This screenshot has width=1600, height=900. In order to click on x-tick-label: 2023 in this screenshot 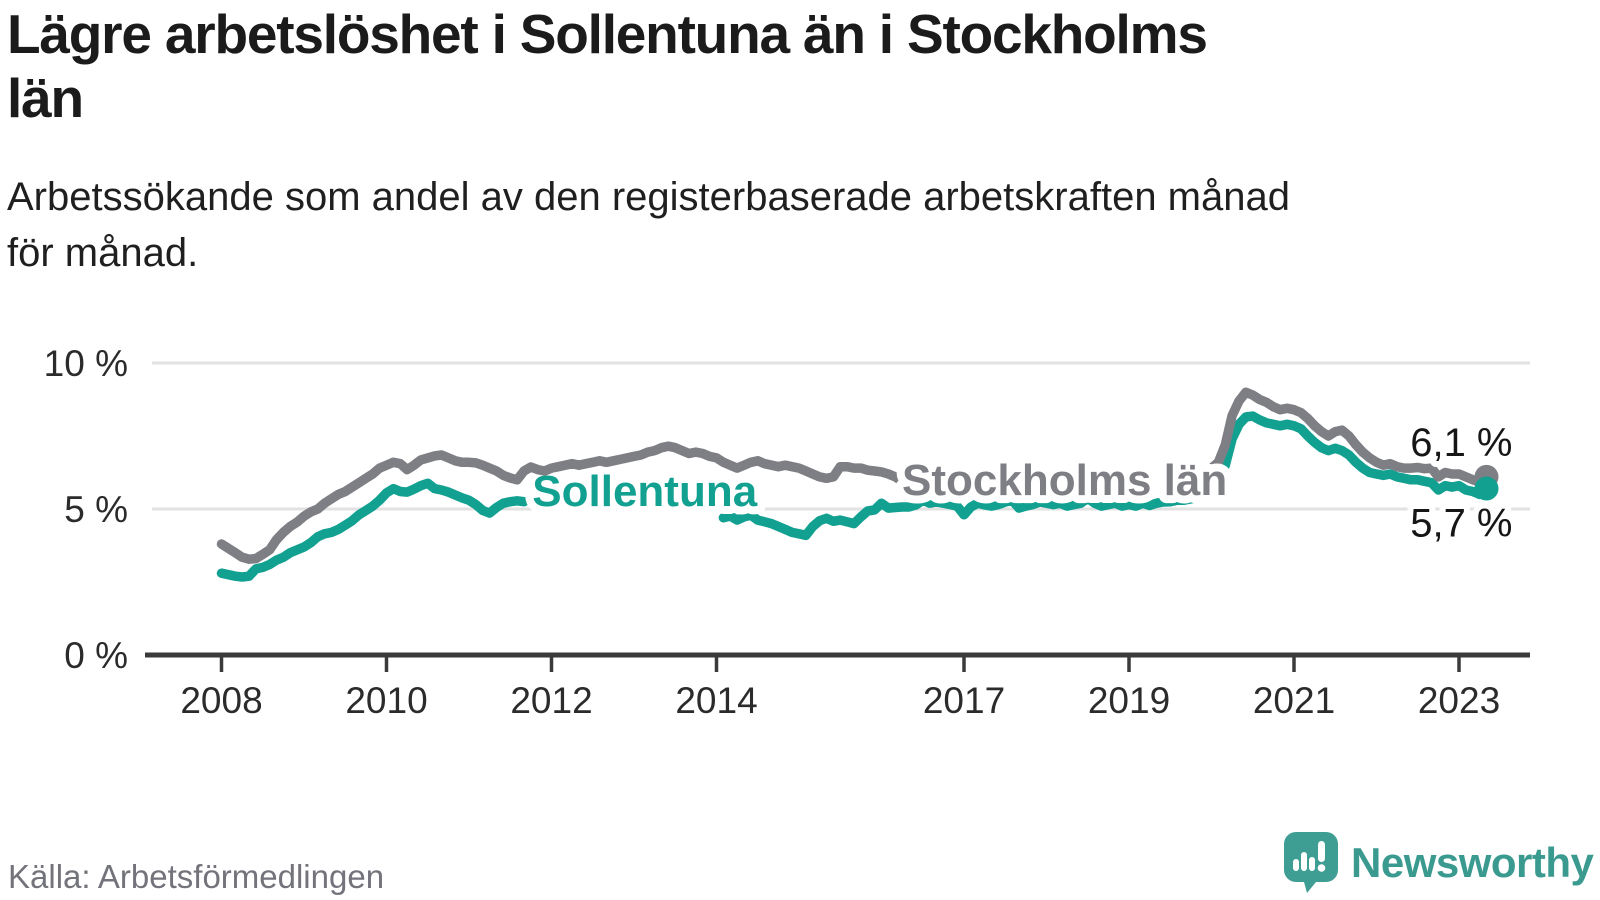, I will do `click(1459, 700)`.